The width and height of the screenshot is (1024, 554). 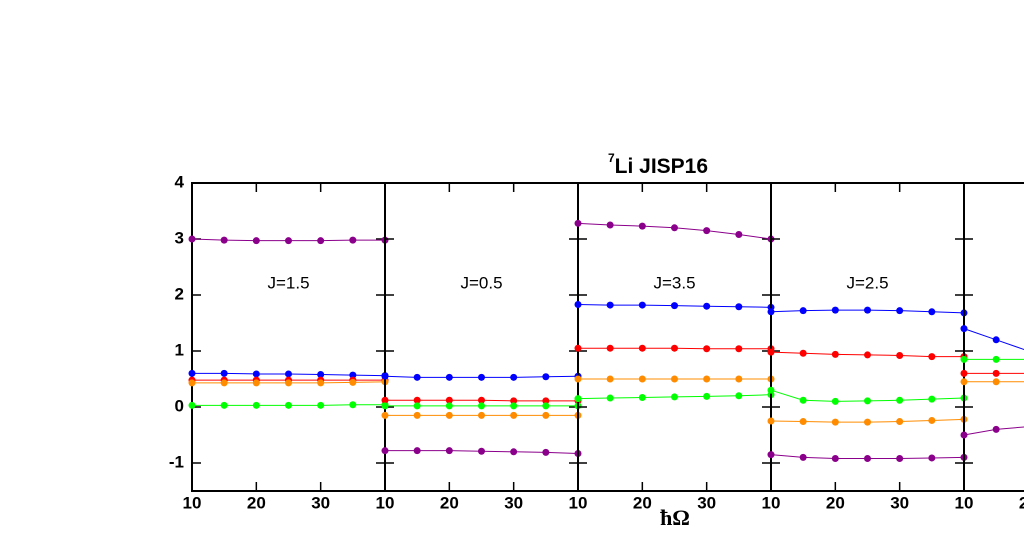 What do you see at coordinates (179, 237) in the screenshot?
I see `y-tick-label: 3` at bounding box center [179, 237].